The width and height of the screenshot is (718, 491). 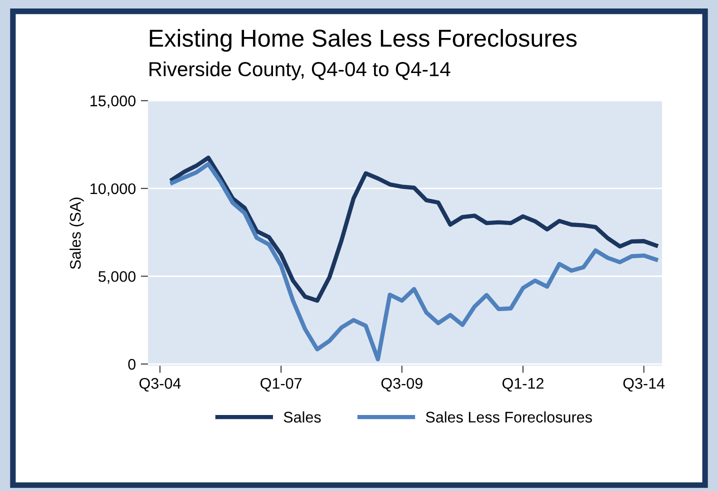 What do you see at coordinates (509, 417) in the screenshot?
I see `legend-label: Sales Less Foreclosures` at bounding box center [509, 417].